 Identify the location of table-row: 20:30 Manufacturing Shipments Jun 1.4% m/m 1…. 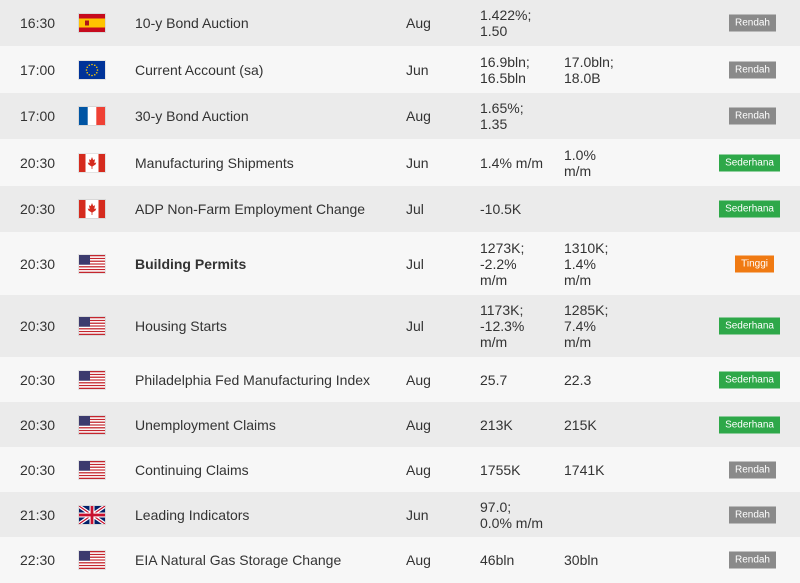
(400, 162).